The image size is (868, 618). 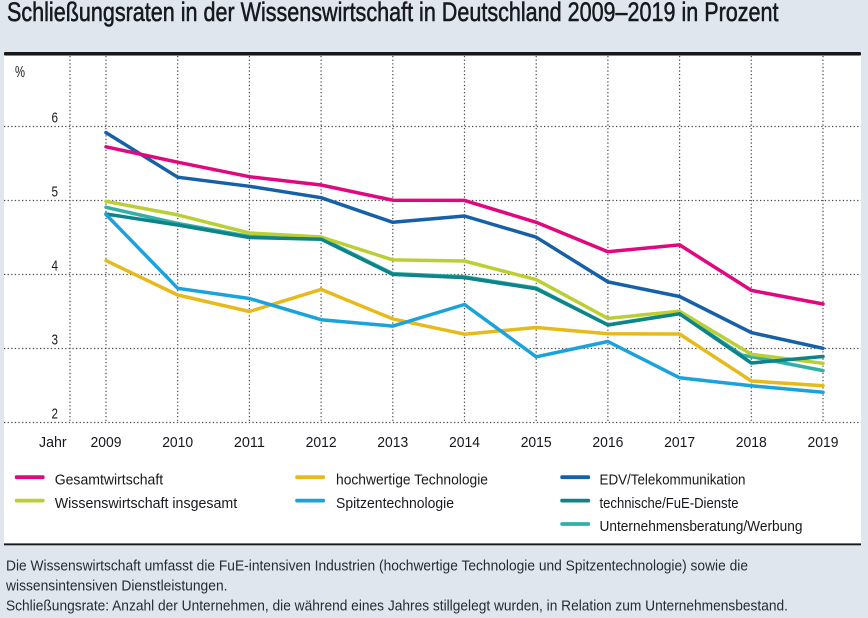 What do you see at coordinates (392, 442) in the screenshot?
I see `svg-text: 2013` at bounding box center [392, 442].